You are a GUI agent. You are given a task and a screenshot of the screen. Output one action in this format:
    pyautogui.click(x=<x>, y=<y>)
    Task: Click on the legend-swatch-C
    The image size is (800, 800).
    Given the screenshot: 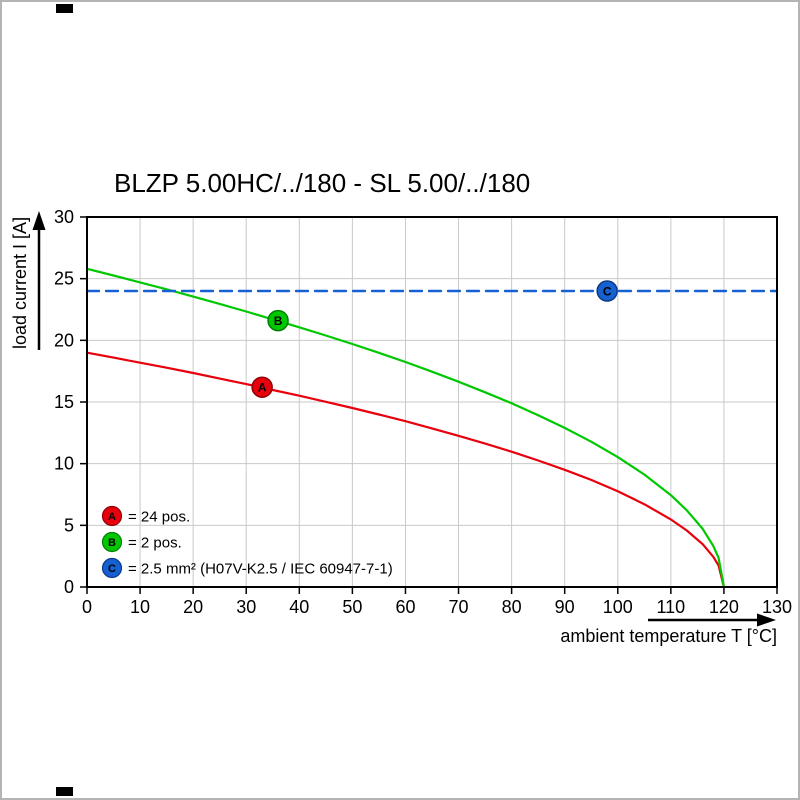 What is the action you would take?
    pyautogui.click(x=112, y=568)
    